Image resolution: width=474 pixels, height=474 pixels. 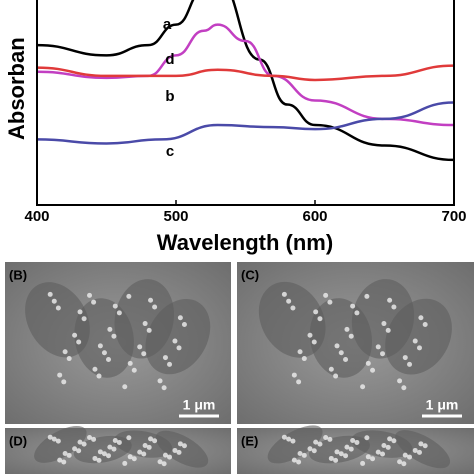 What do you see at coordinates (199, 405) in the screenshot?
I see `scale-bar-label: 1 μm` at bounding box center [199, 405].